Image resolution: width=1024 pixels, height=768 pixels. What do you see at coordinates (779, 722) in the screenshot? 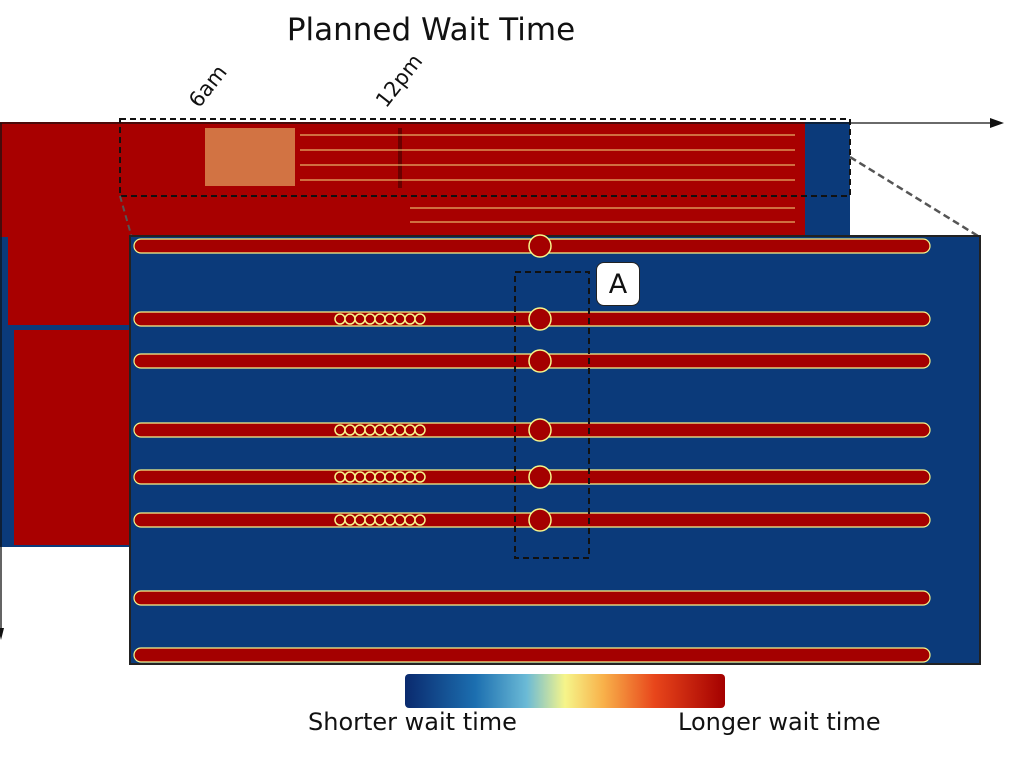
I see `colorbar-high-label: Longer wait time` at bounding box center [779, 722].